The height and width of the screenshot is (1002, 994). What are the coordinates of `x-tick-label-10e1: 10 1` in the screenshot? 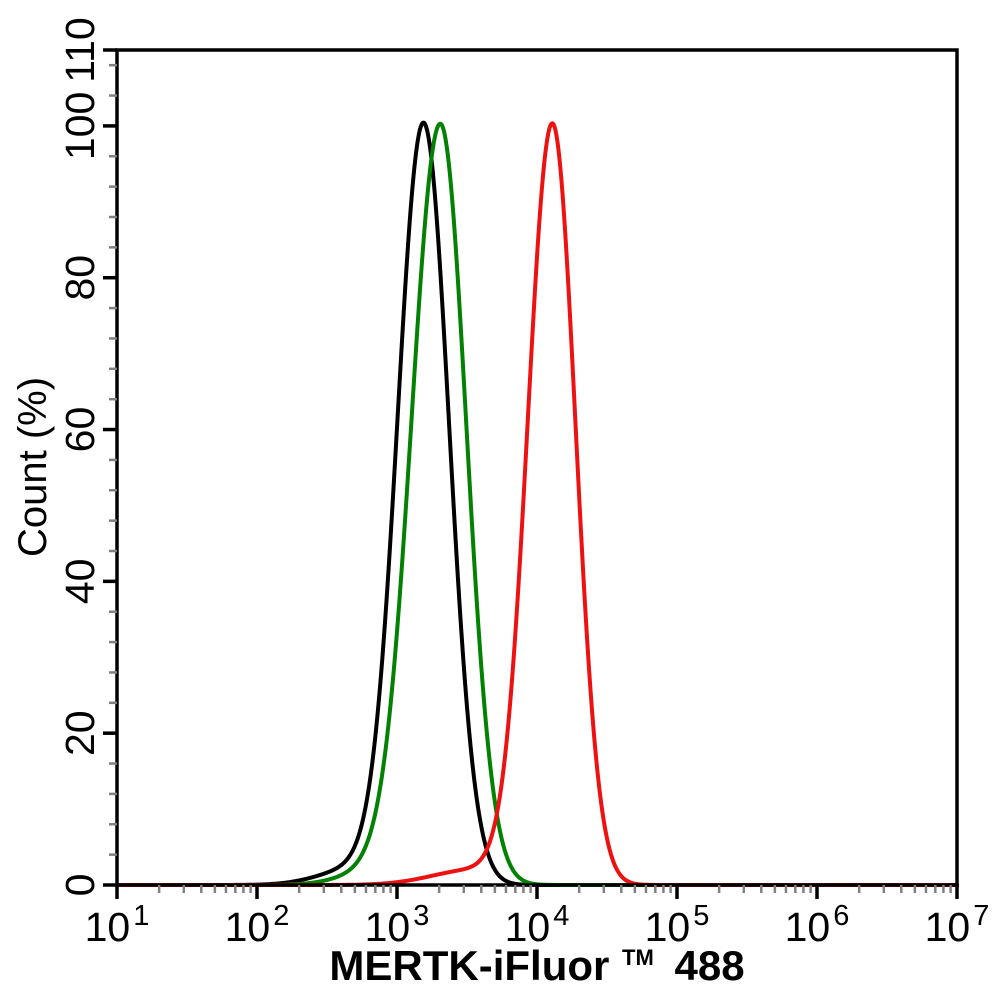 It's located at (117, 925).